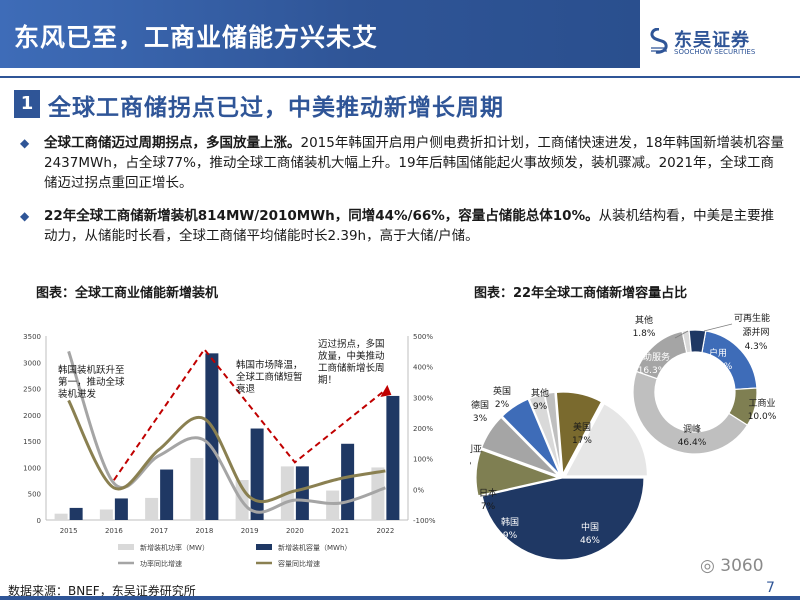 The width and height of the screenshot is (800, 600). I want to click on pie-label-name: 德国, so click(480, 405).